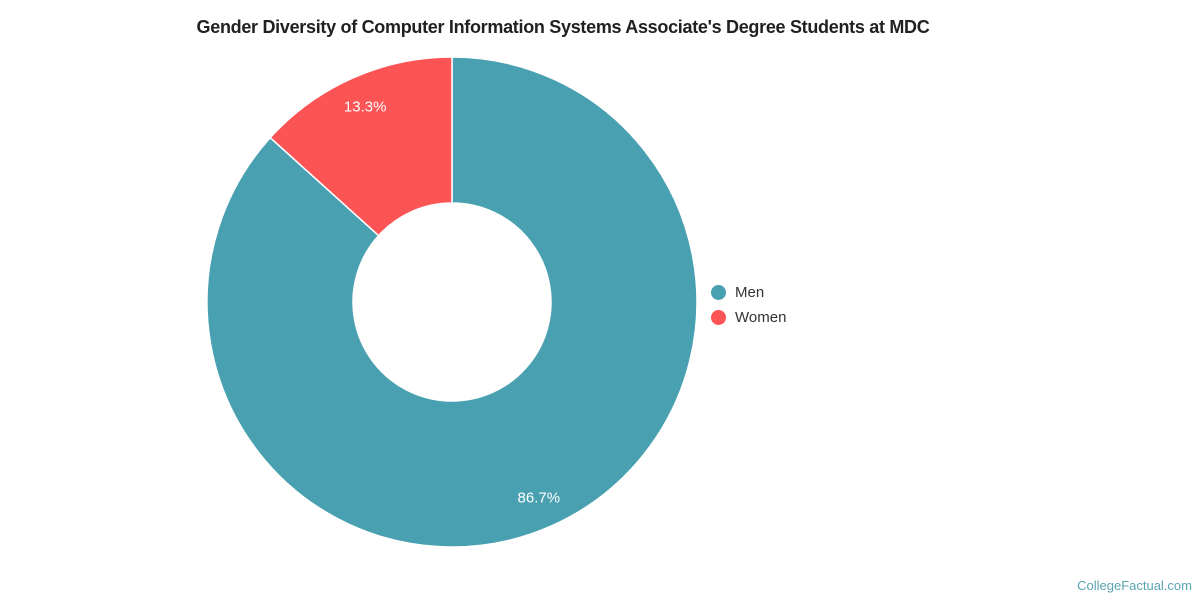  I want to click on watermark-link: CollegeFactual.com, so click(1134, 585).